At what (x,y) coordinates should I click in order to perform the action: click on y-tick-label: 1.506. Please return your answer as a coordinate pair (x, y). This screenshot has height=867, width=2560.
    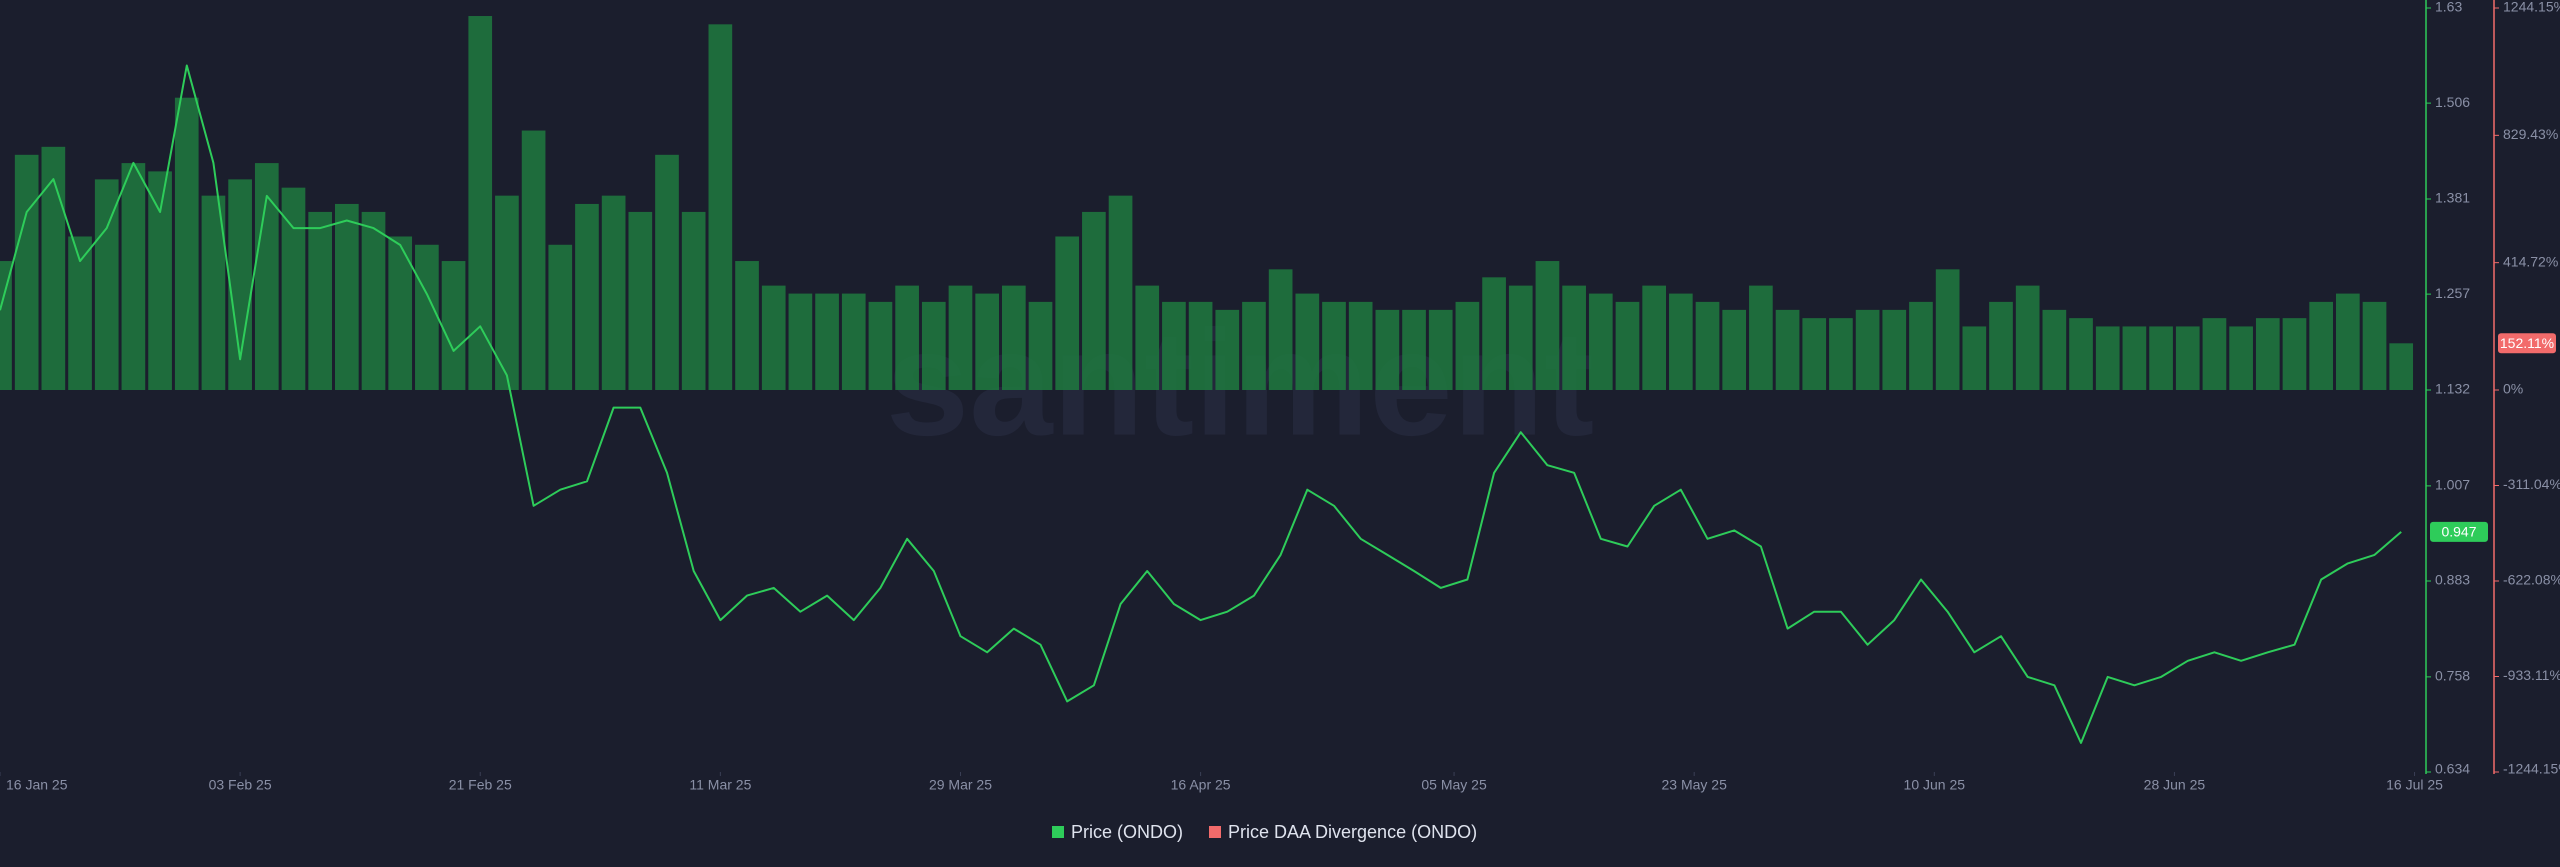
    Looking at the image, I should click on (2452, 102).